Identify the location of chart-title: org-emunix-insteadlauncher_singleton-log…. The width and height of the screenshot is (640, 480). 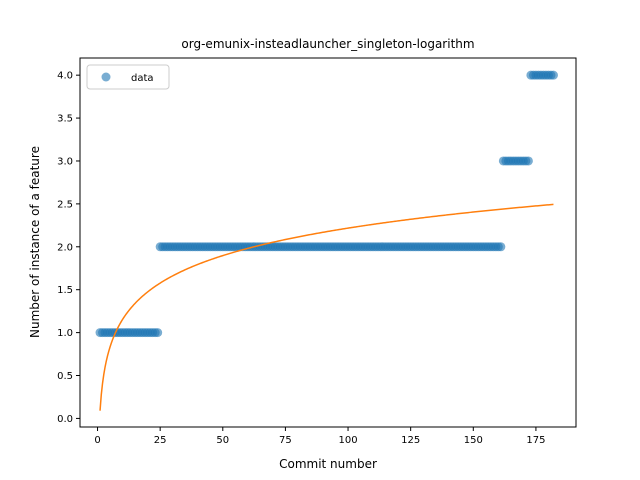
(327, 44).